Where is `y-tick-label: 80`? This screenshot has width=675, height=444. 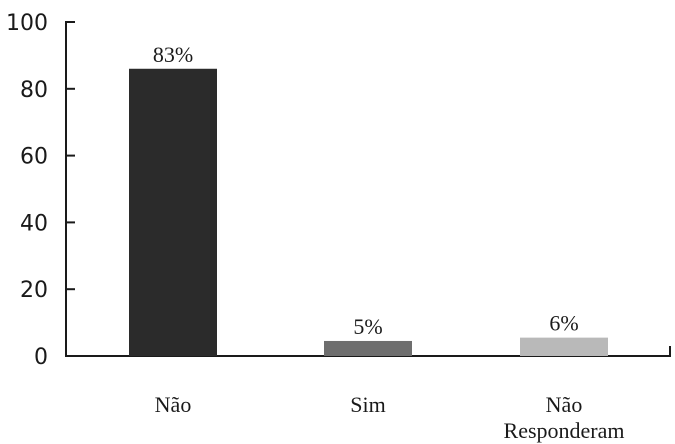 y-tick-label: 80 is located at coordinates (34, 90).